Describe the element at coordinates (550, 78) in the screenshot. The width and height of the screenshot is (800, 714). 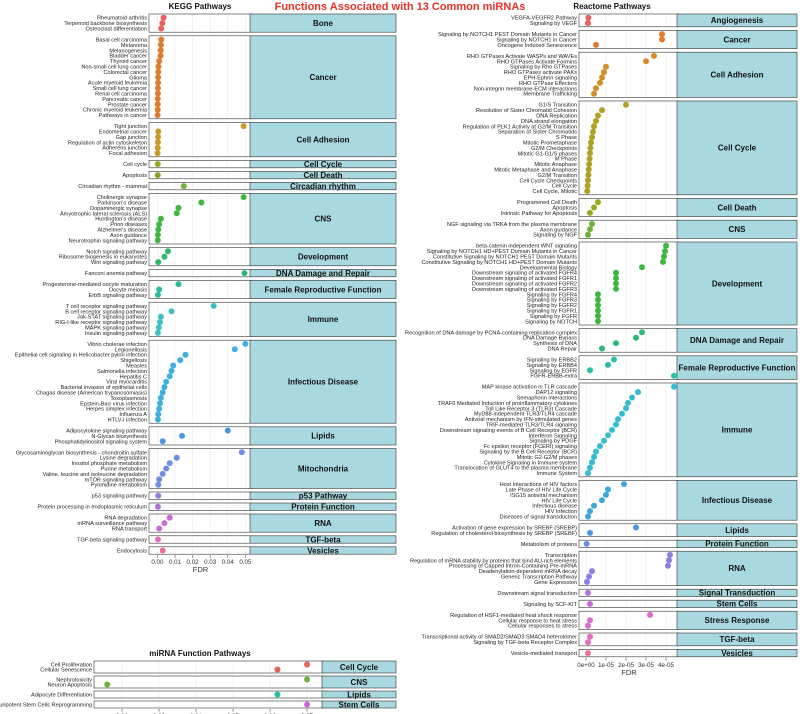
I see `pathway-label: EPH-Ephrin signaling` at that location.